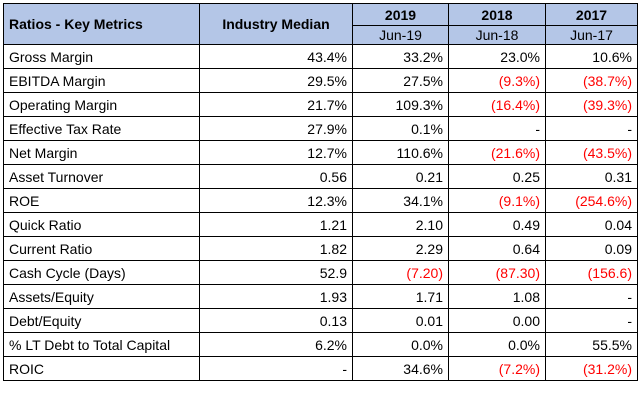 This screenshot has width=641, height=413. Describe the element at coordinates (497, 152) in the screenshot. I see `value-2018-cell: (21.6%)` at that location.